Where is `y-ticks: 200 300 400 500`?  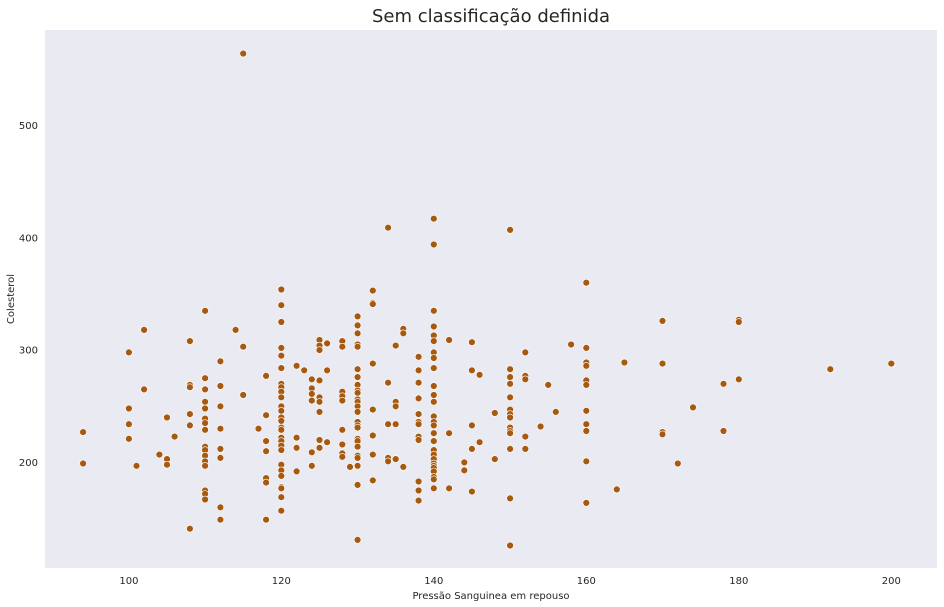 y-ticks: 200 300 400 500 is located at coordinates (28, 295).